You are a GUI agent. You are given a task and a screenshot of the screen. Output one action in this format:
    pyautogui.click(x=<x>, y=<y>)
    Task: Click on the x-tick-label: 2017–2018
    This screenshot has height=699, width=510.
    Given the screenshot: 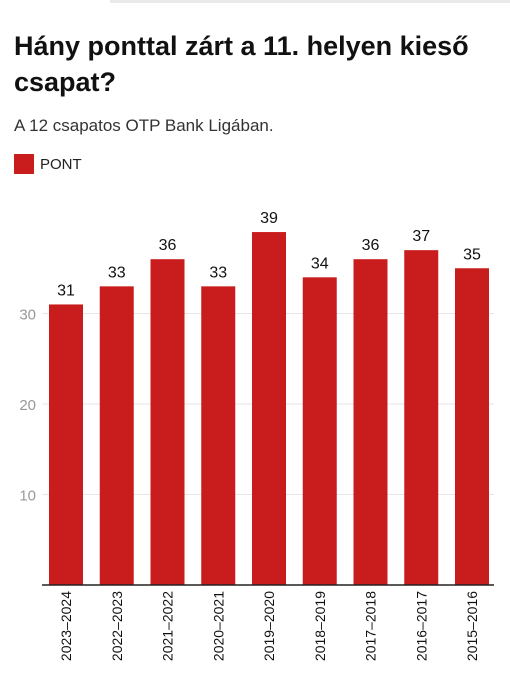 What is the action you would take?
    pyautogui.click(x=371, y=626)
    